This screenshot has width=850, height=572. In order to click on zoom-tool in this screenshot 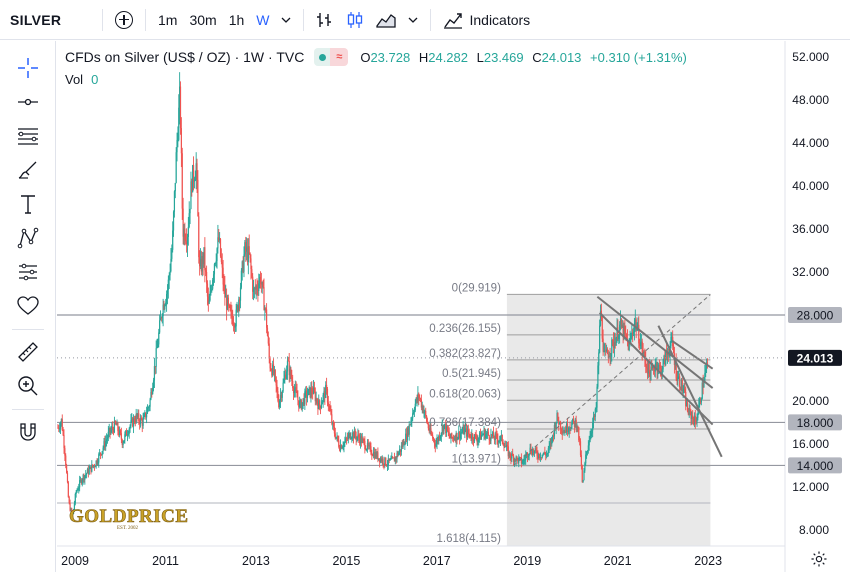, I will do `click(28, 386)`.